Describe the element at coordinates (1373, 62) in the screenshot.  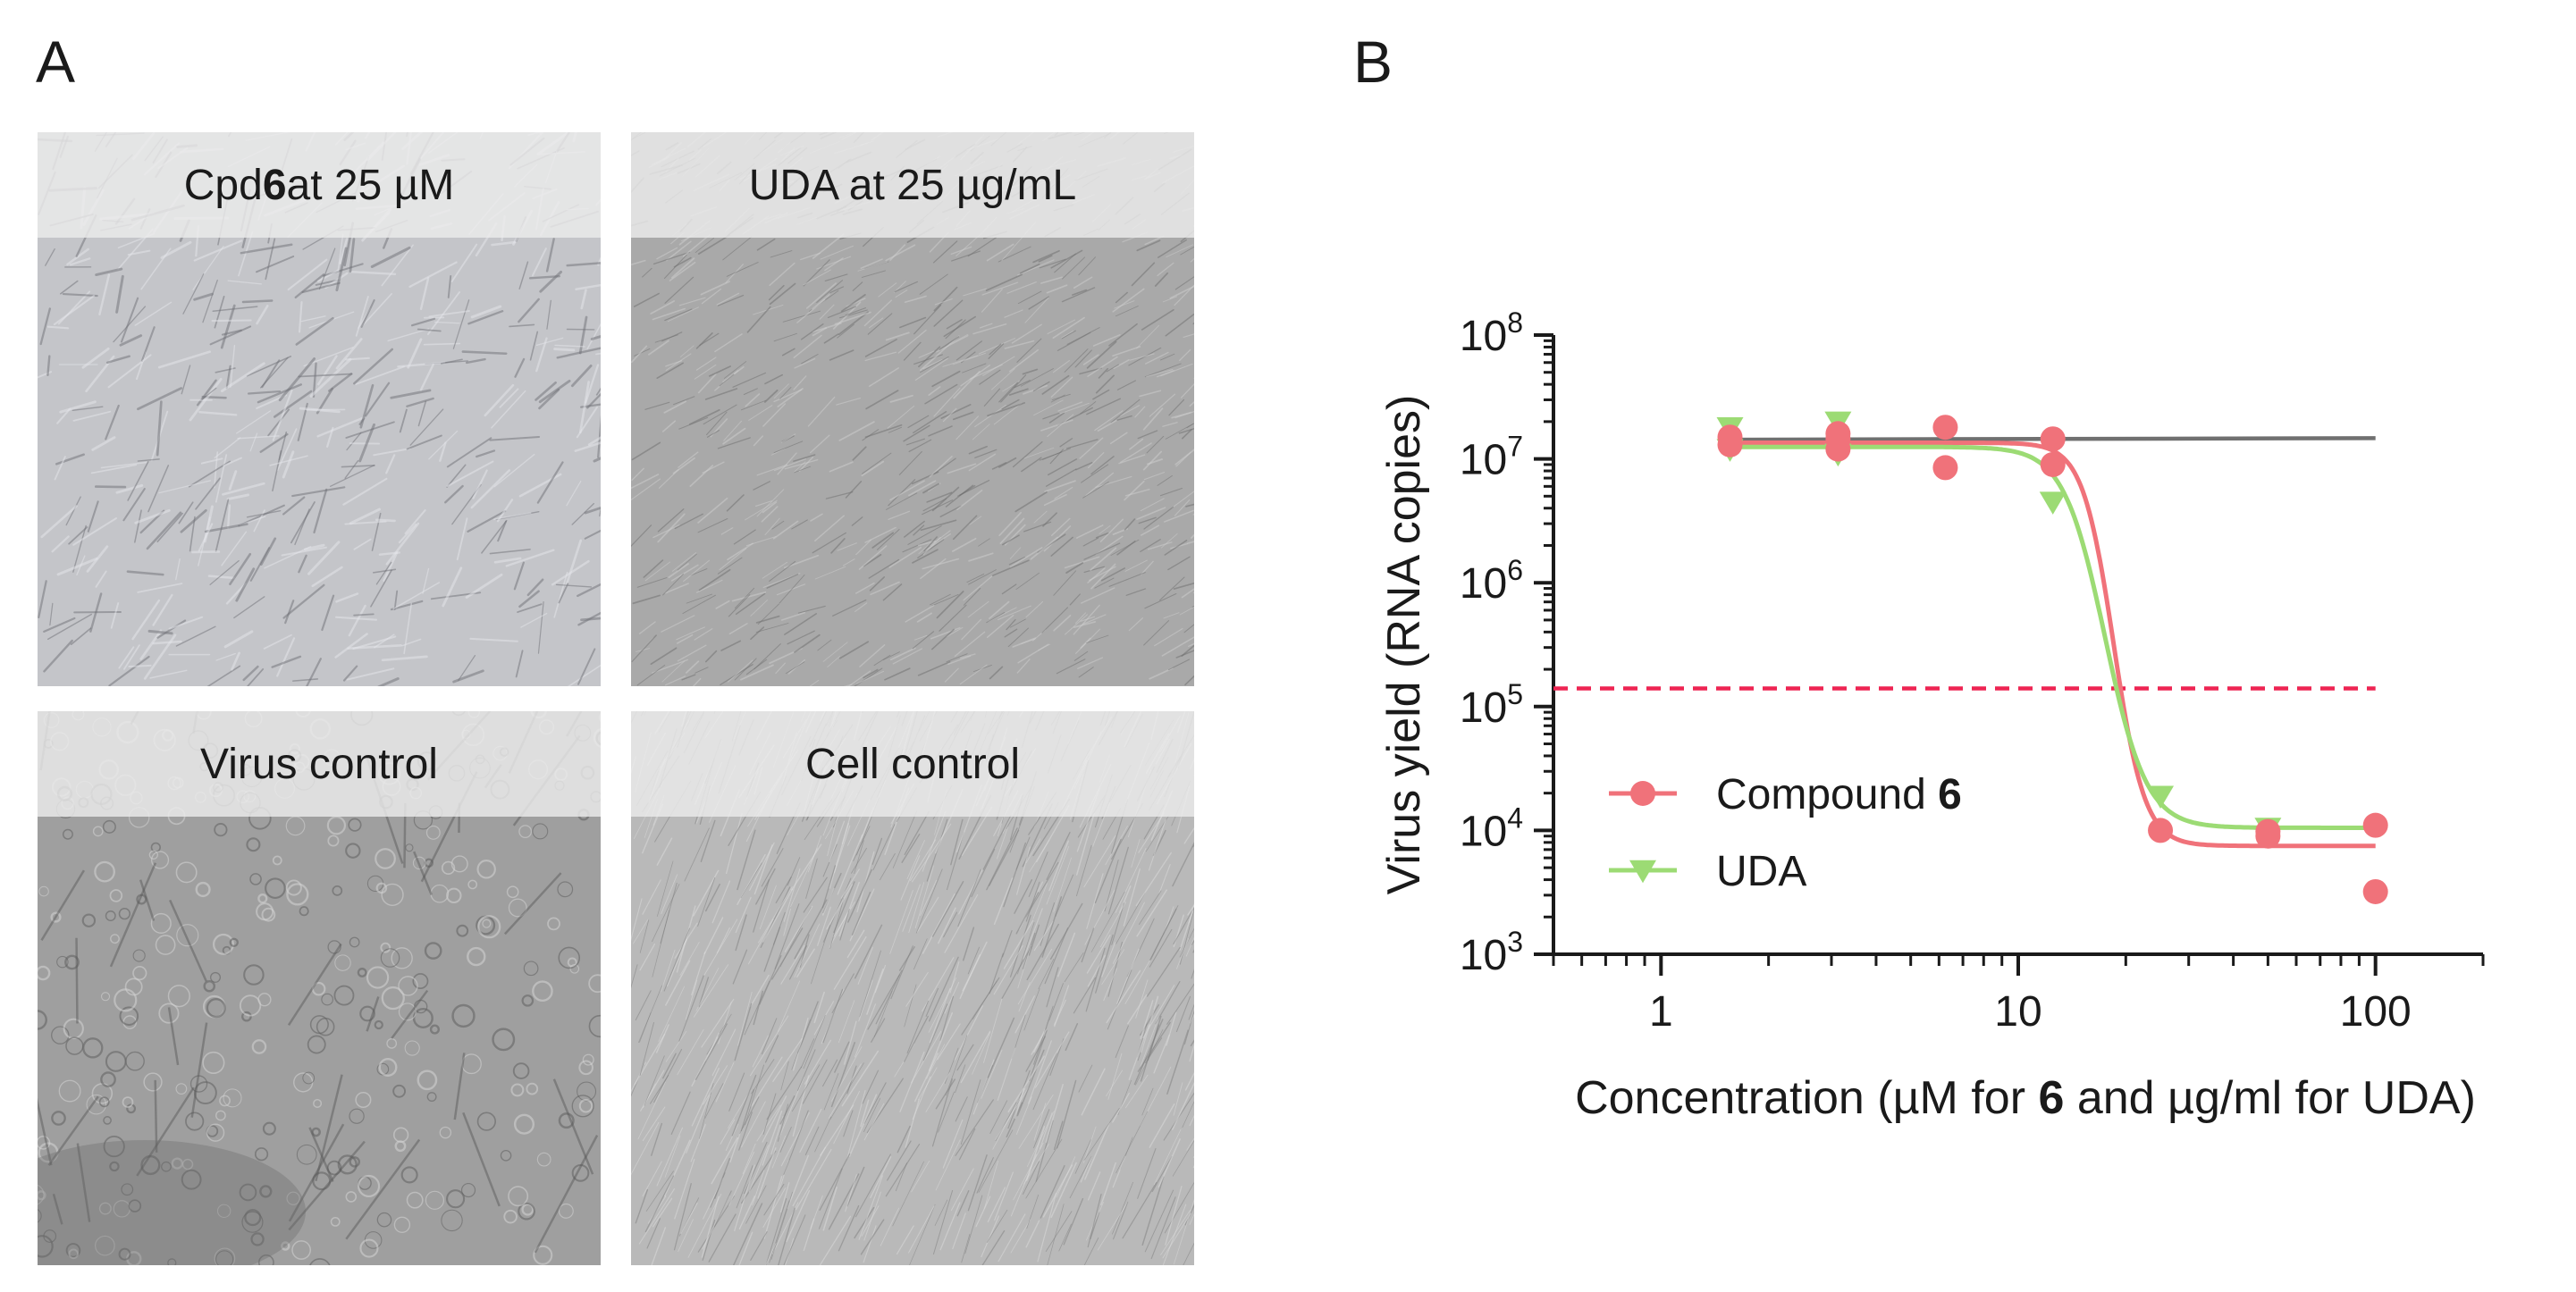
I see `panel-b-label: B` at that location.